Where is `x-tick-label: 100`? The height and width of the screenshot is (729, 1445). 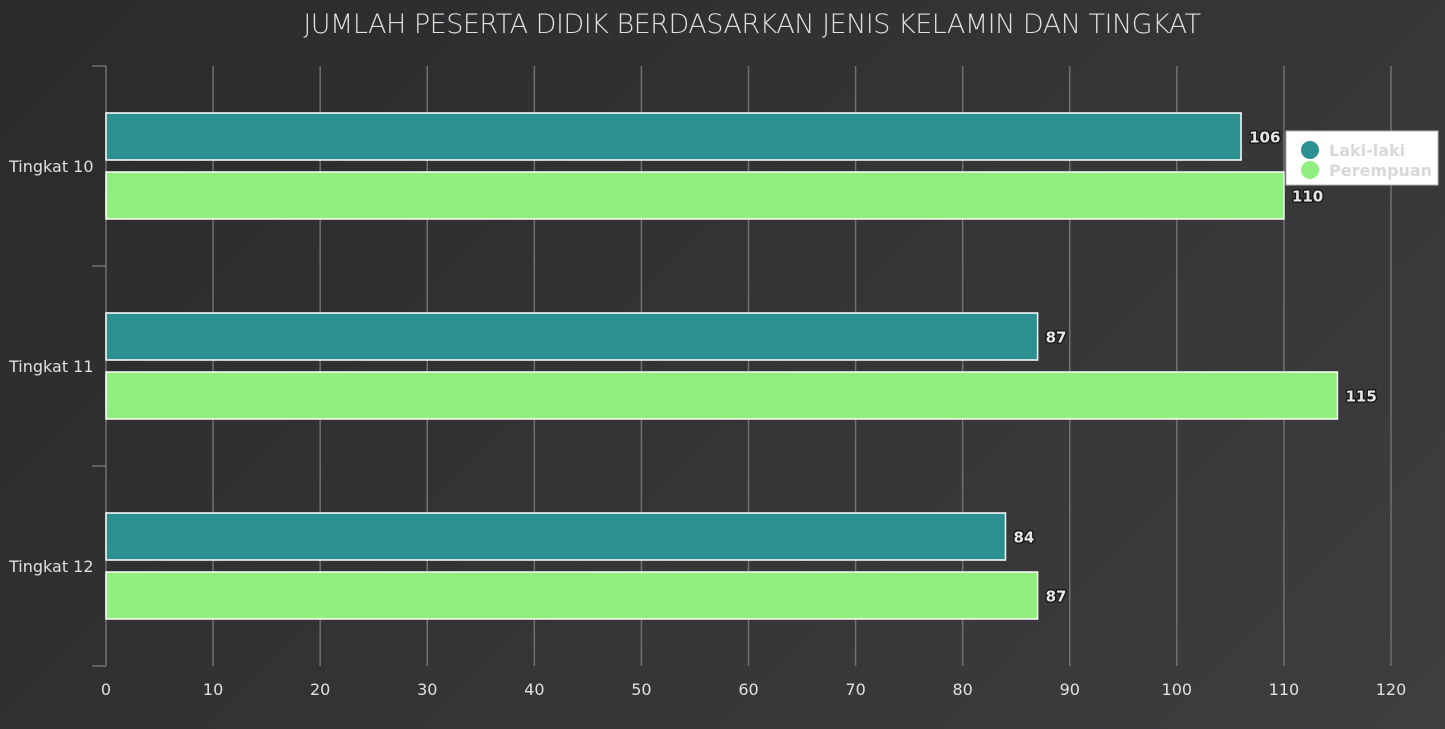
x-tick-label: 100 is located at coordinates (1177, 689).